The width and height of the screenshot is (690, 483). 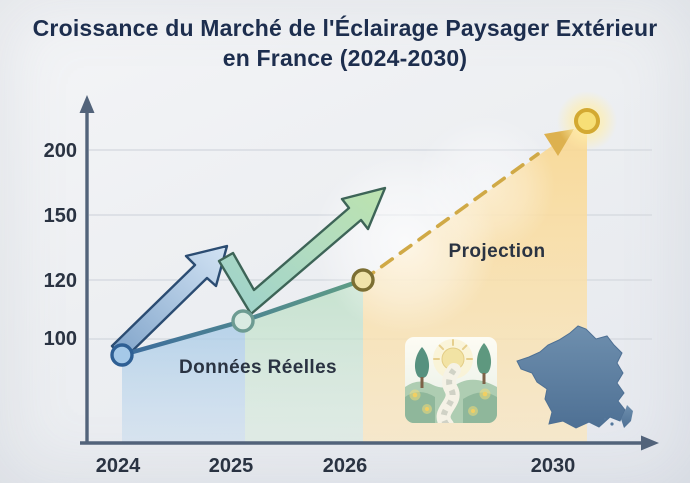 I want to click on growth-arrow-green-icon, so click(x=302, y=251).